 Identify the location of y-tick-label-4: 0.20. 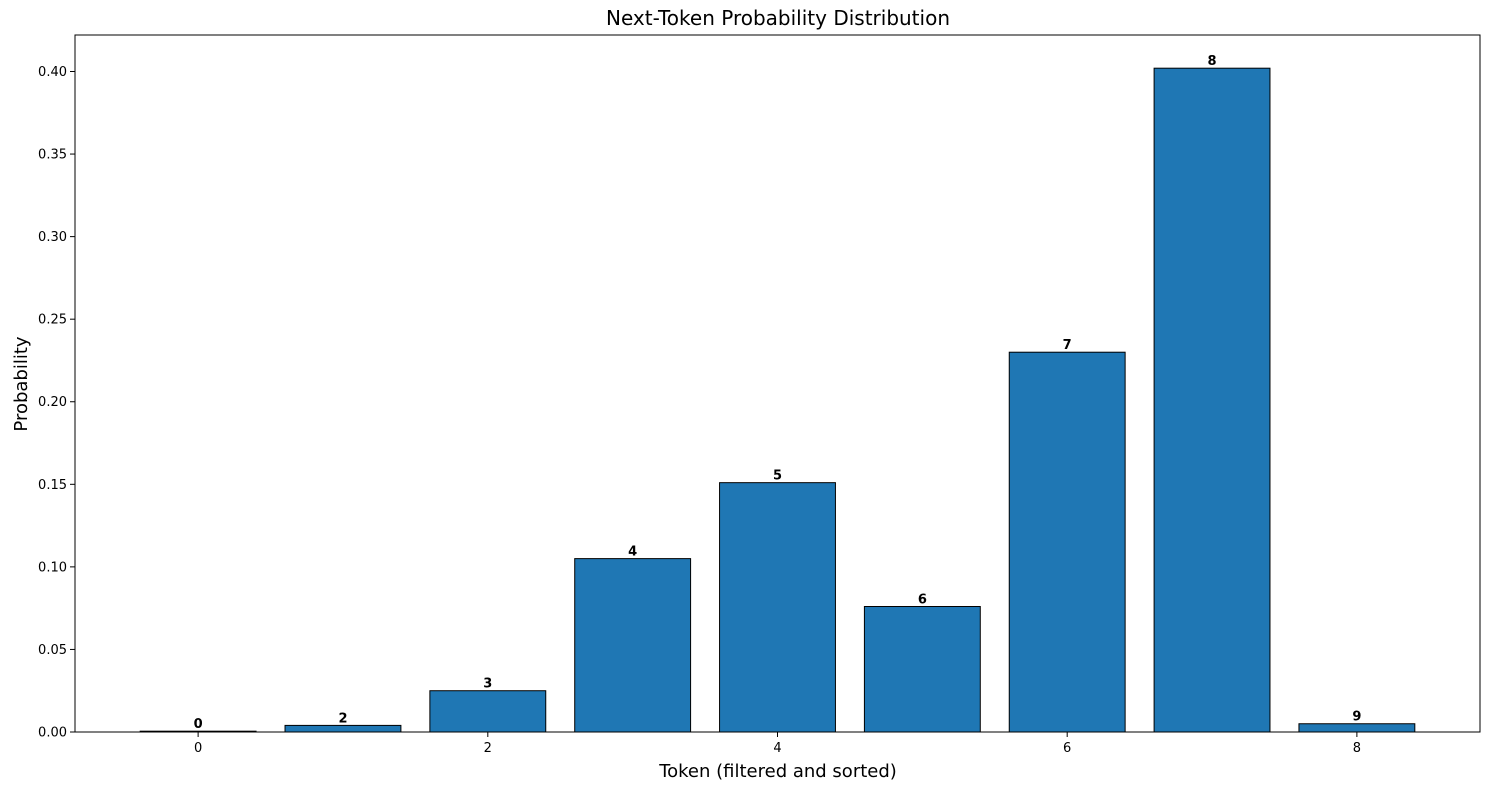
(52, 402).